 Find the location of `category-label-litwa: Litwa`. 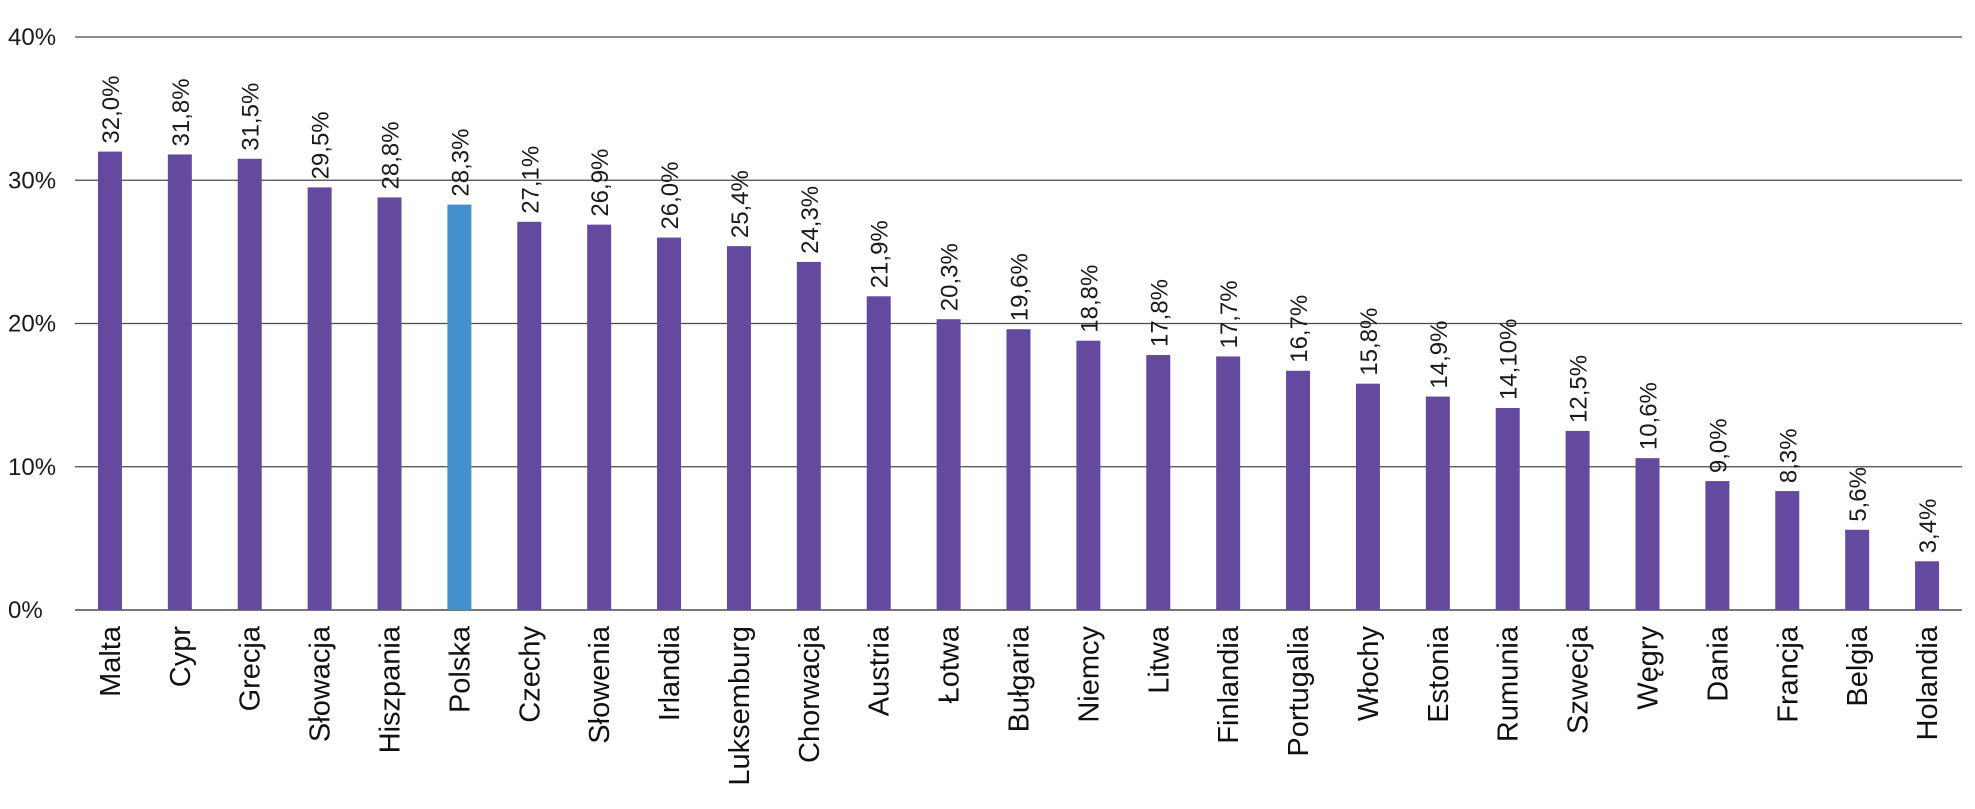

category-label-litwa: Litwa is located at coordinates (1159, 659).